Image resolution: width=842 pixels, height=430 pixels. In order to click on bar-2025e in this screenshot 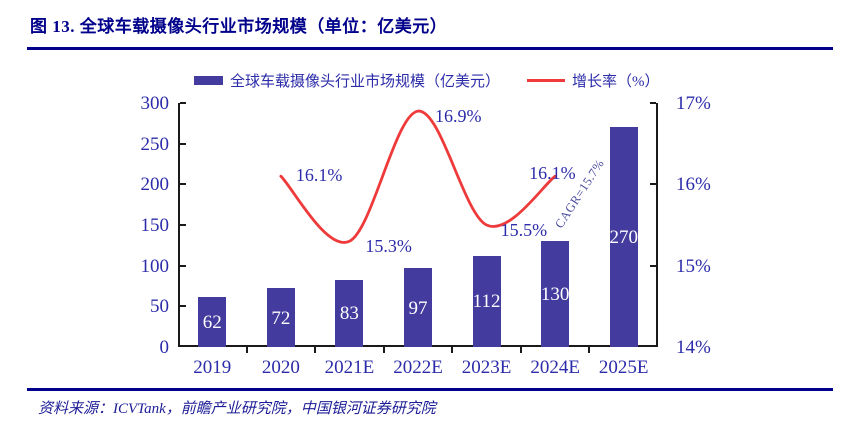, I will do `click(623, 237)`.